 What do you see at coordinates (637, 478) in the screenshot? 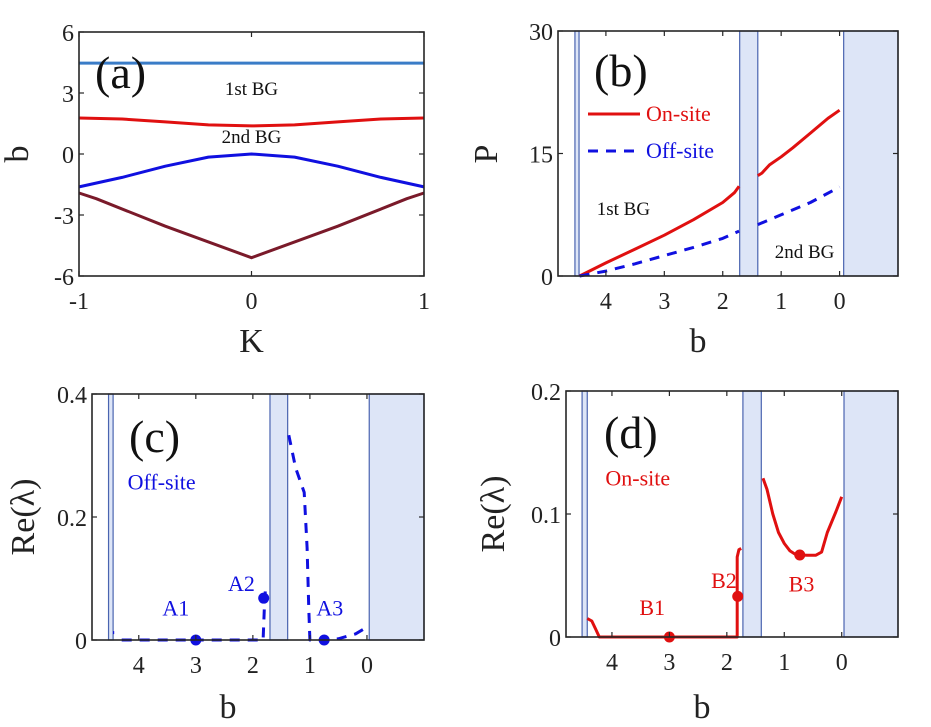
I see `annotation: On-site` at bounding box center [637, 478].